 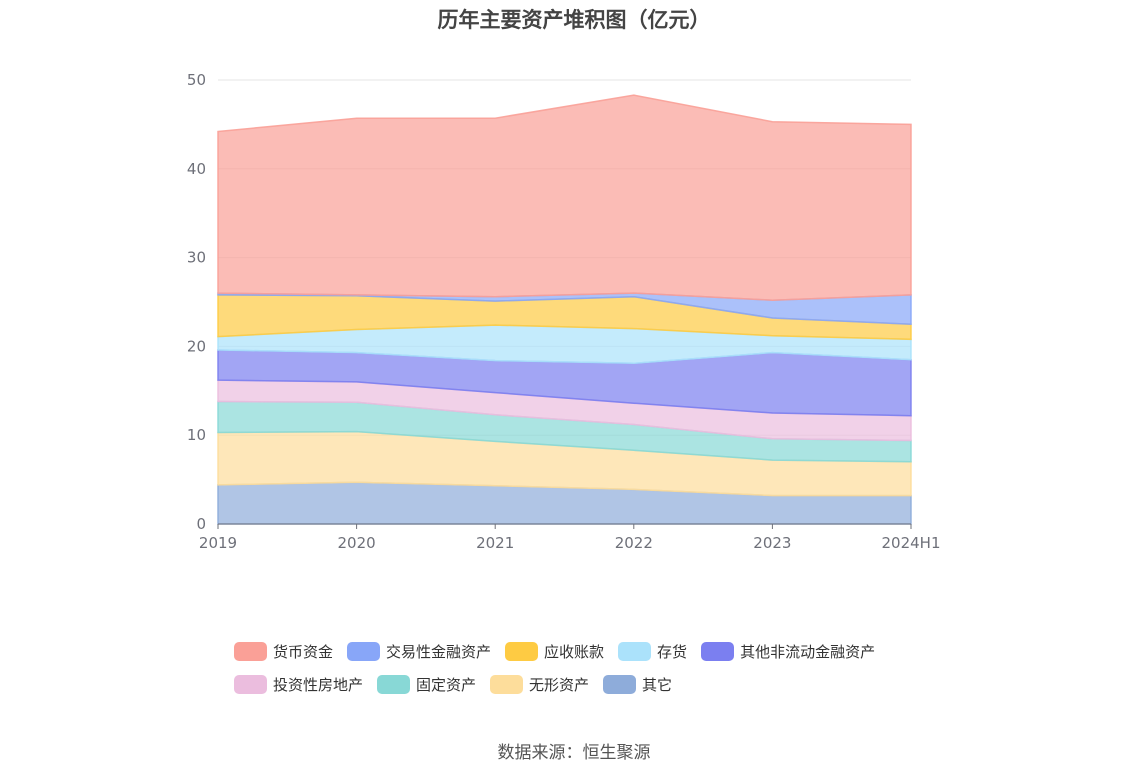 I want to click on legend-label: 货币资金, so click(x=303, y=651).